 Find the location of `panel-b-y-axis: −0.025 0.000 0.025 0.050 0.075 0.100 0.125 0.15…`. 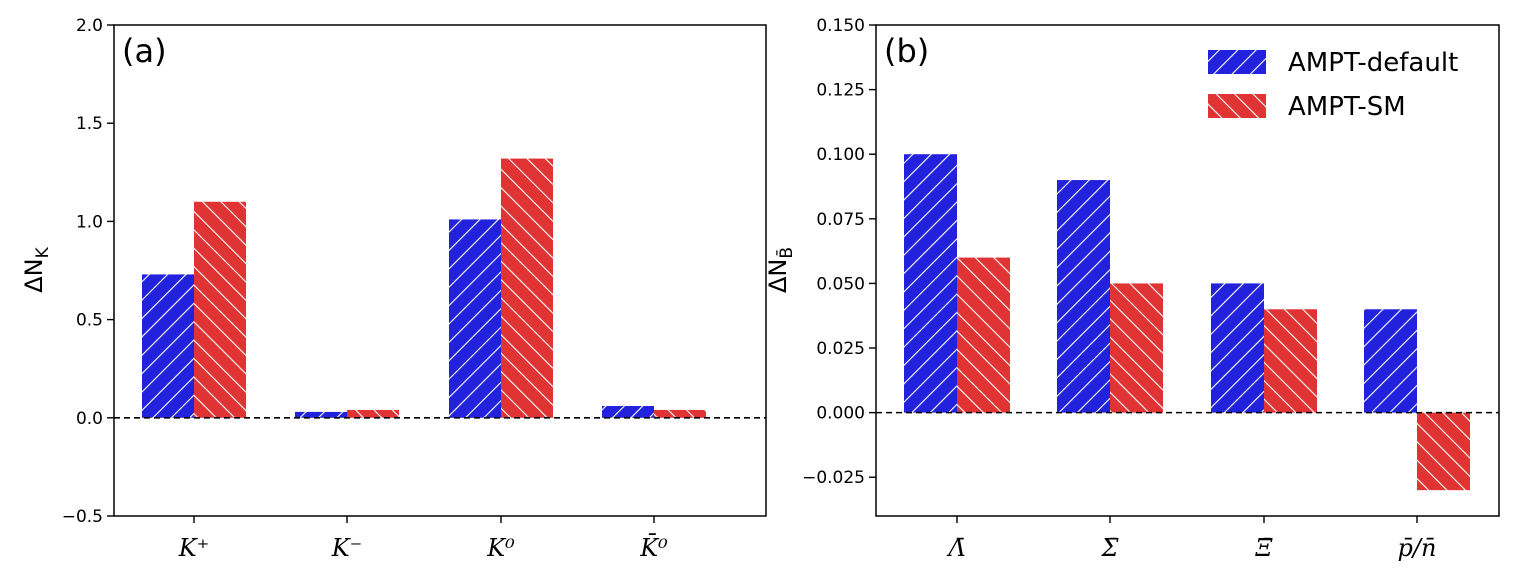

panel-b-y-axis: −0.025 0.000 0.025 0.050 0.075 0.100 0.125 0.15… is located at coordinates (839, 252).